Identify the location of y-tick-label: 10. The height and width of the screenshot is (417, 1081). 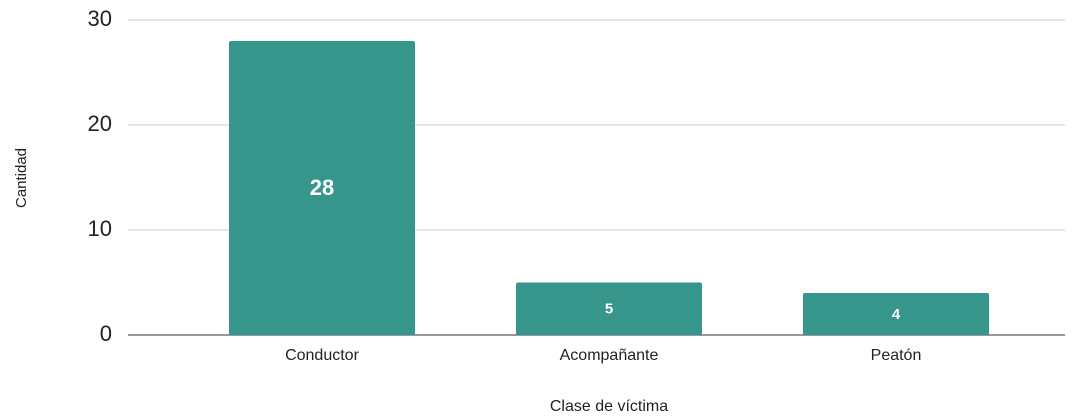
(100, 228).